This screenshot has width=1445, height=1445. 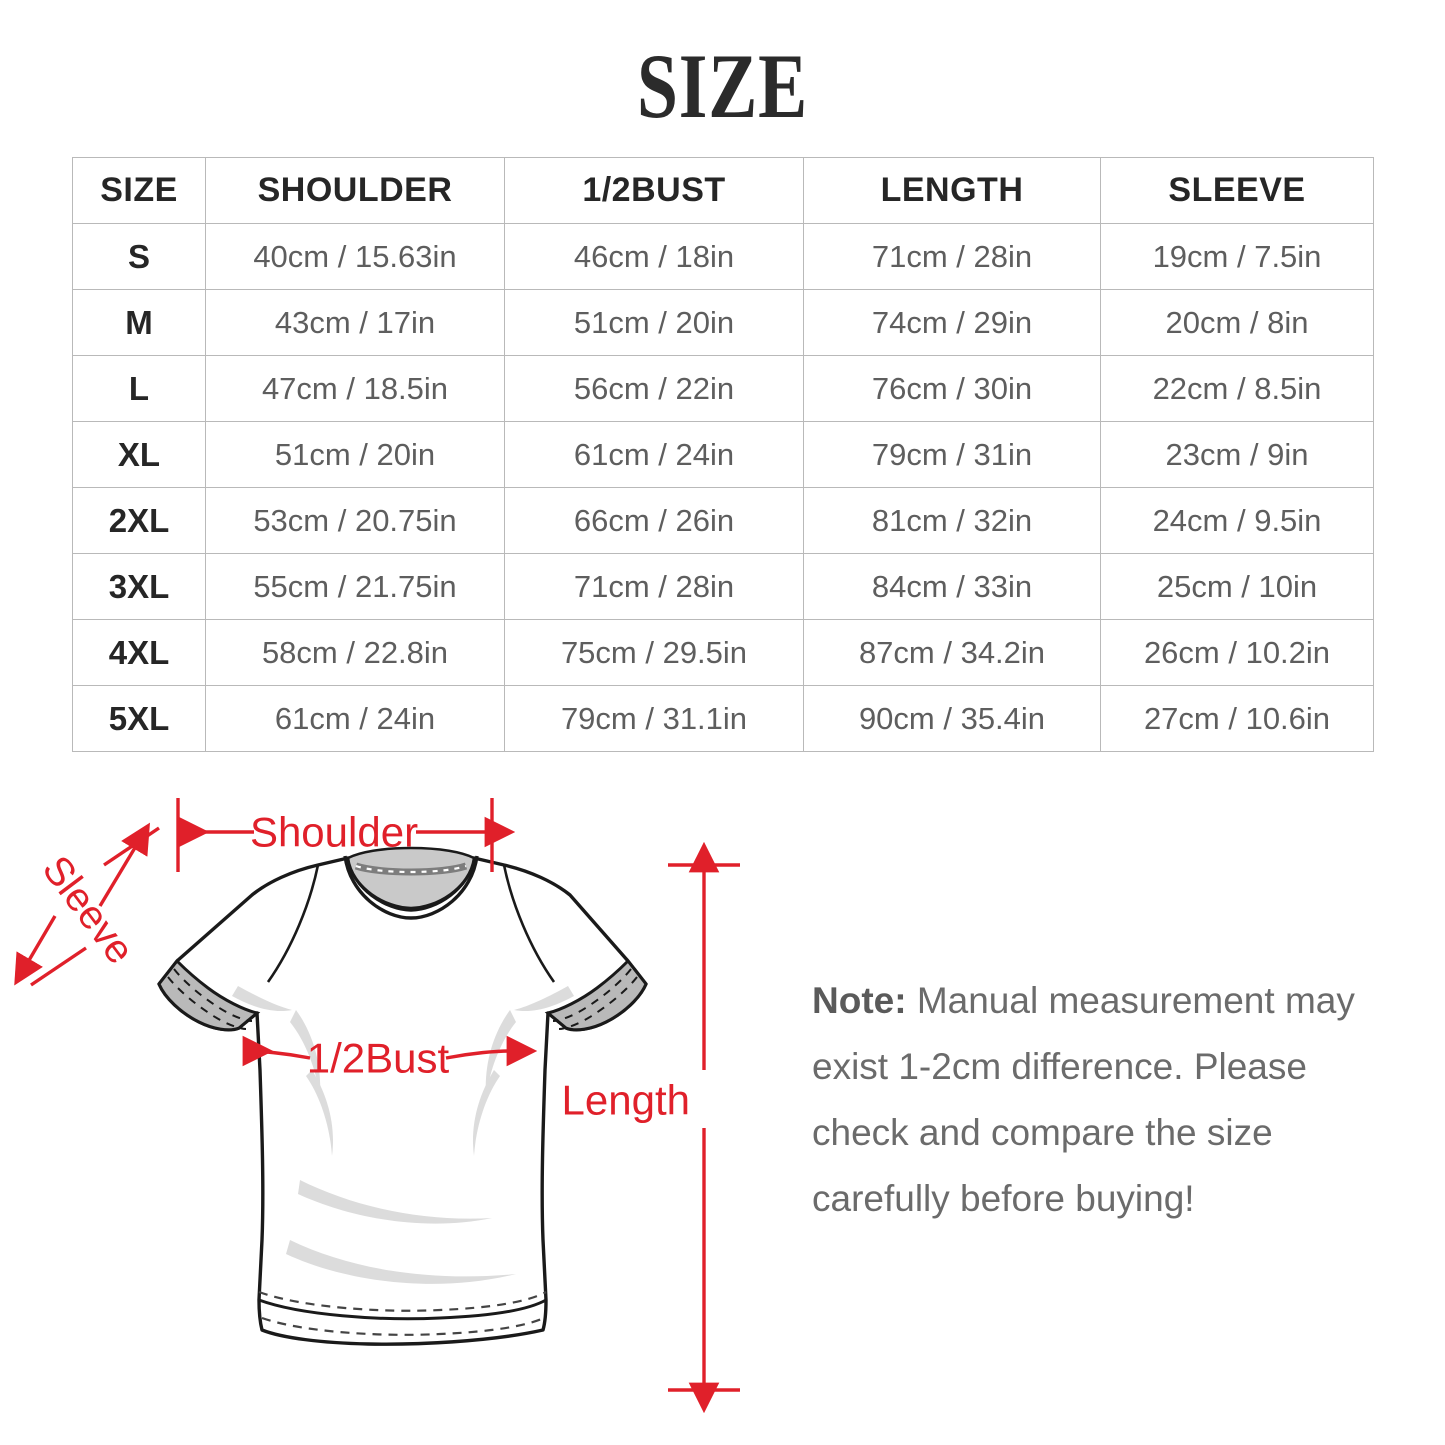 What do you see at coordinates (1237, 256) in the screenshot?
I see `cell-sleeve: 19cm / 7.5in` at bounding box center [1237, 256].